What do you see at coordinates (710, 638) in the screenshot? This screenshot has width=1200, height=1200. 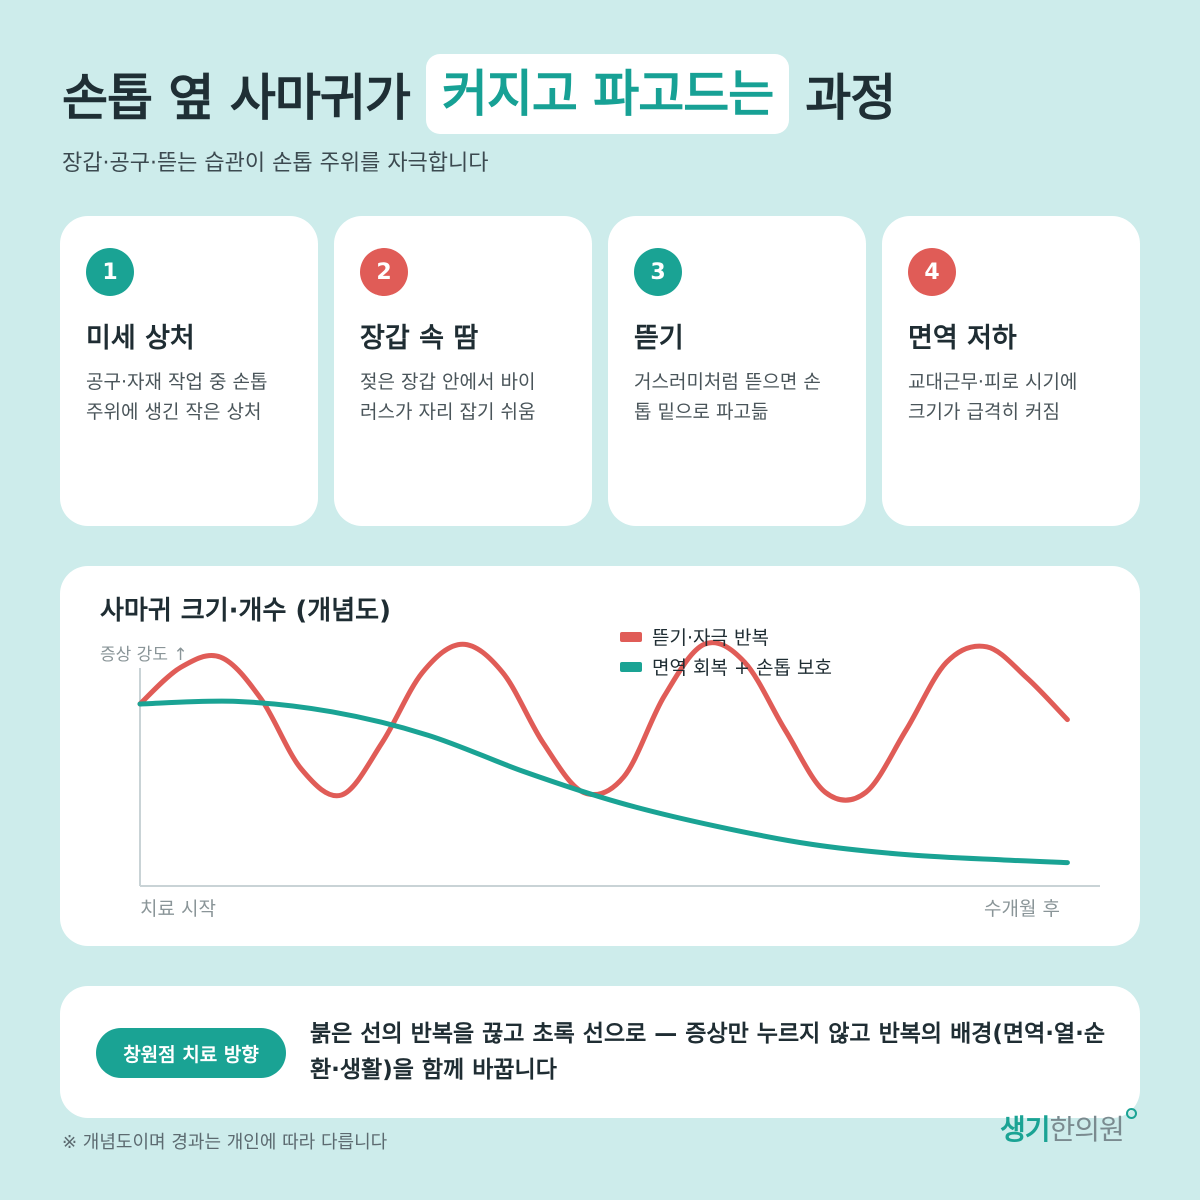 I see `legend-label-red: 뜯기·자극 반복` at bounding box center [710, 638].